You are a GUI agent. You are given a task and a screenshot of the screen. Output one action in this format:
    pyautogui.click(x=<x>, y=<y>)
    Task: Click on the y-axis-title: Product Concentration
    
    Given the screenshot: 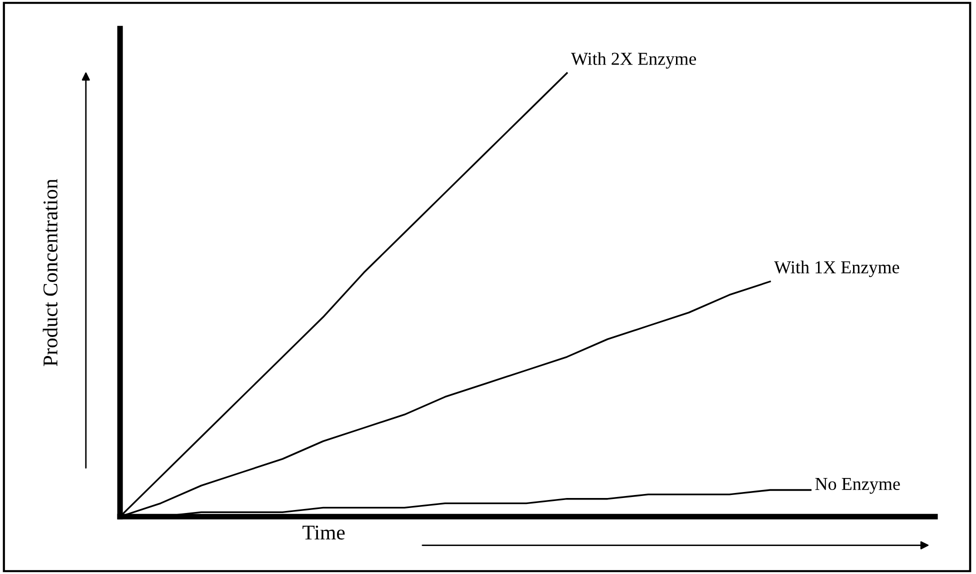 What is the action you would take?
    pyautogui.click(x=50, y=272)
    